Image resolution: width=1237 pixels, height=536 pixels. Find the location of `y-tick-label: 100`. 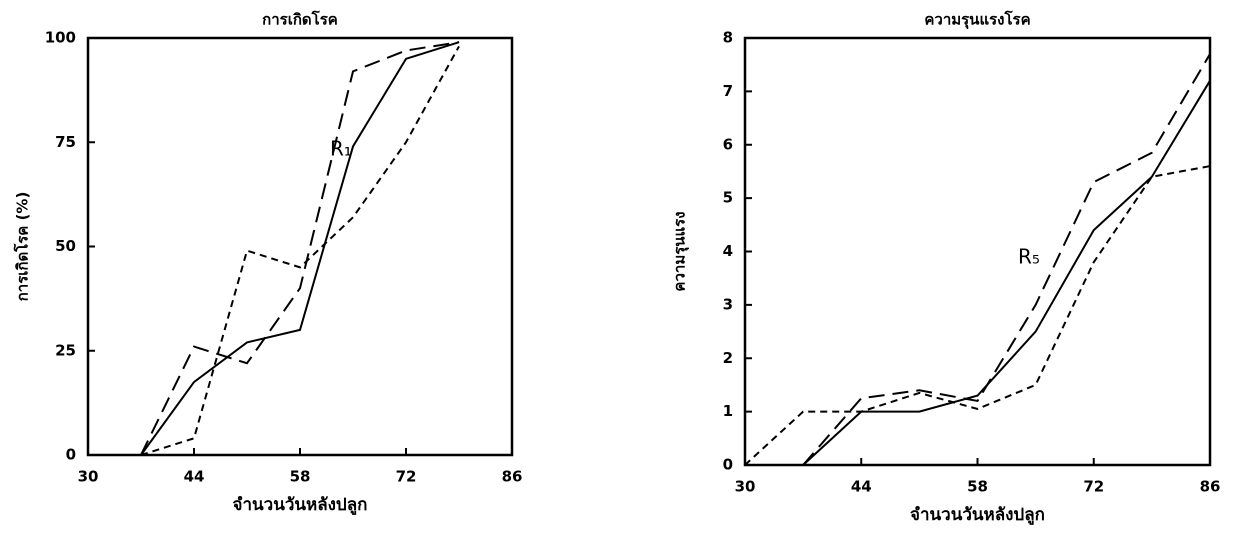

y-tick-label: 100 is located at coordinates (60, 38).